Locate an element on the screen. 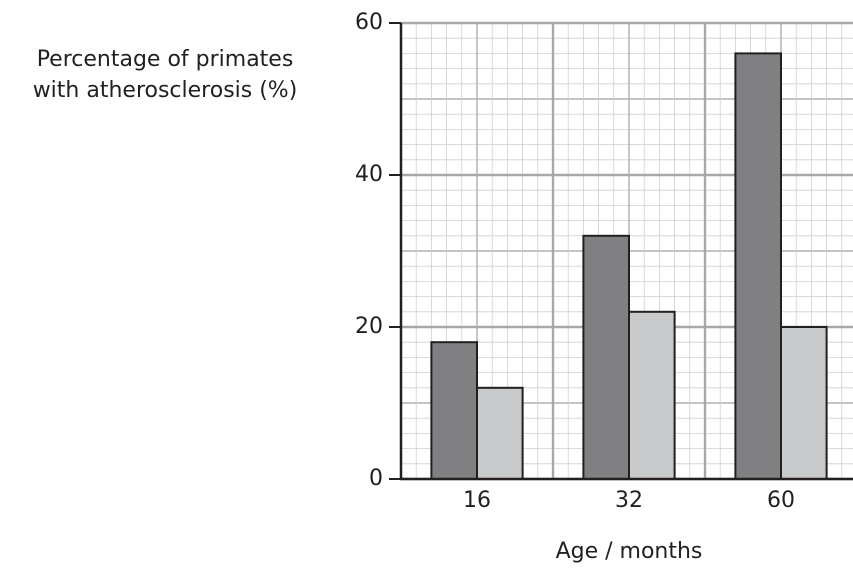 The height and width of the screenshot is (570, 853). x-tick-label: 32 is located at coordinates (629, 500).